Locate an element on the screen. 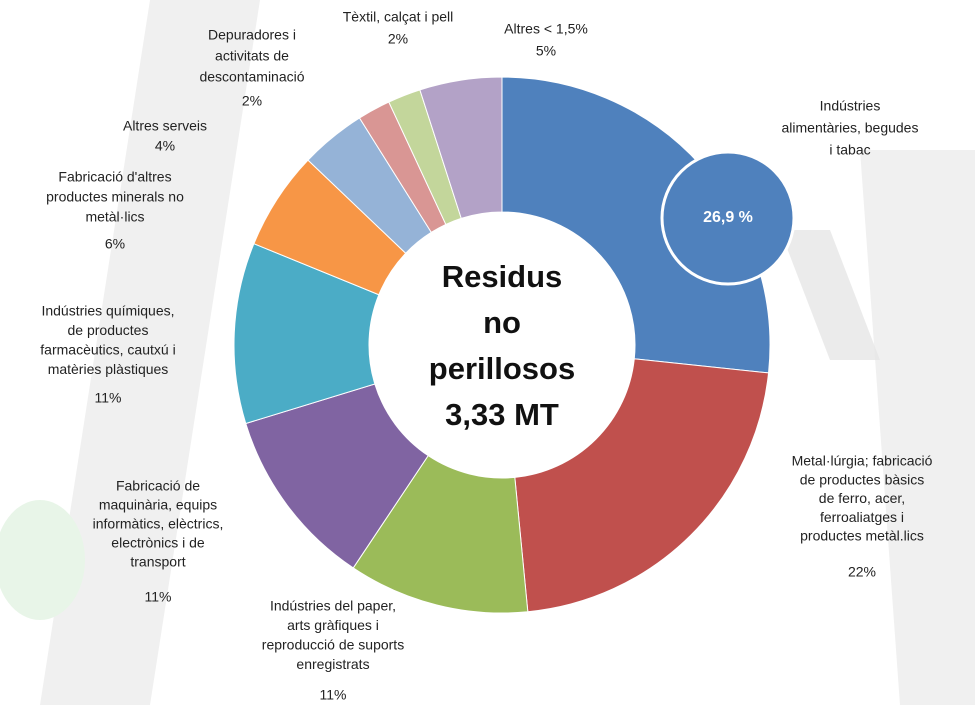 This screenshot has height=705, width=975. center-text: Residus is located at coordinates (502, 276).